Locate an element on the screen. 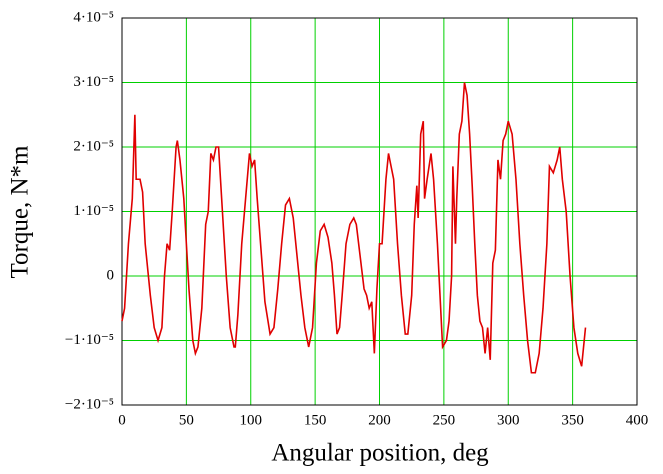 The width and height of the screenshot is (663, 474). x-tick-label: 400 is located at coordinates (637, 420).